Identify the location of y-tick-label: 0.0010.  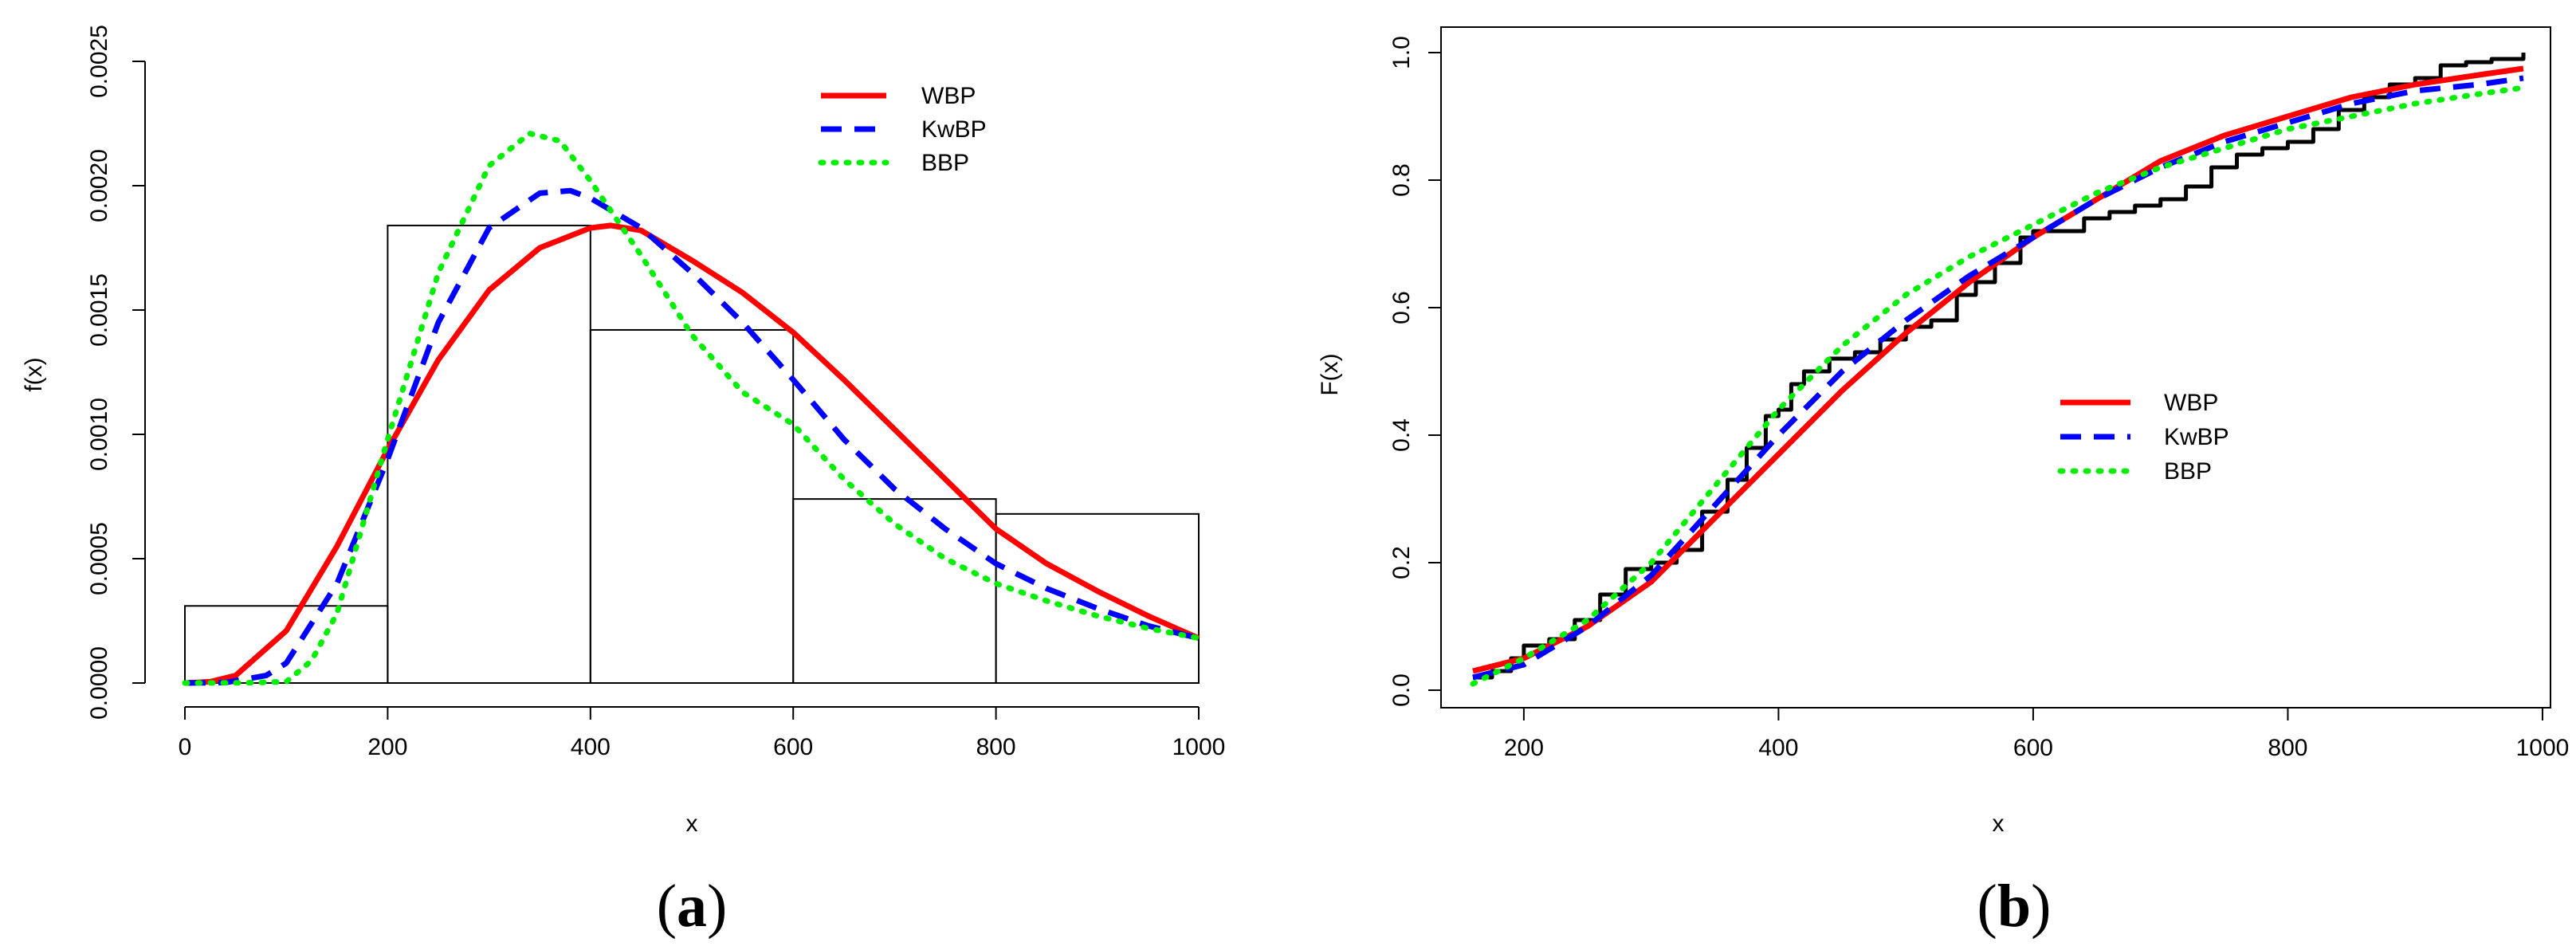
(99, 434).